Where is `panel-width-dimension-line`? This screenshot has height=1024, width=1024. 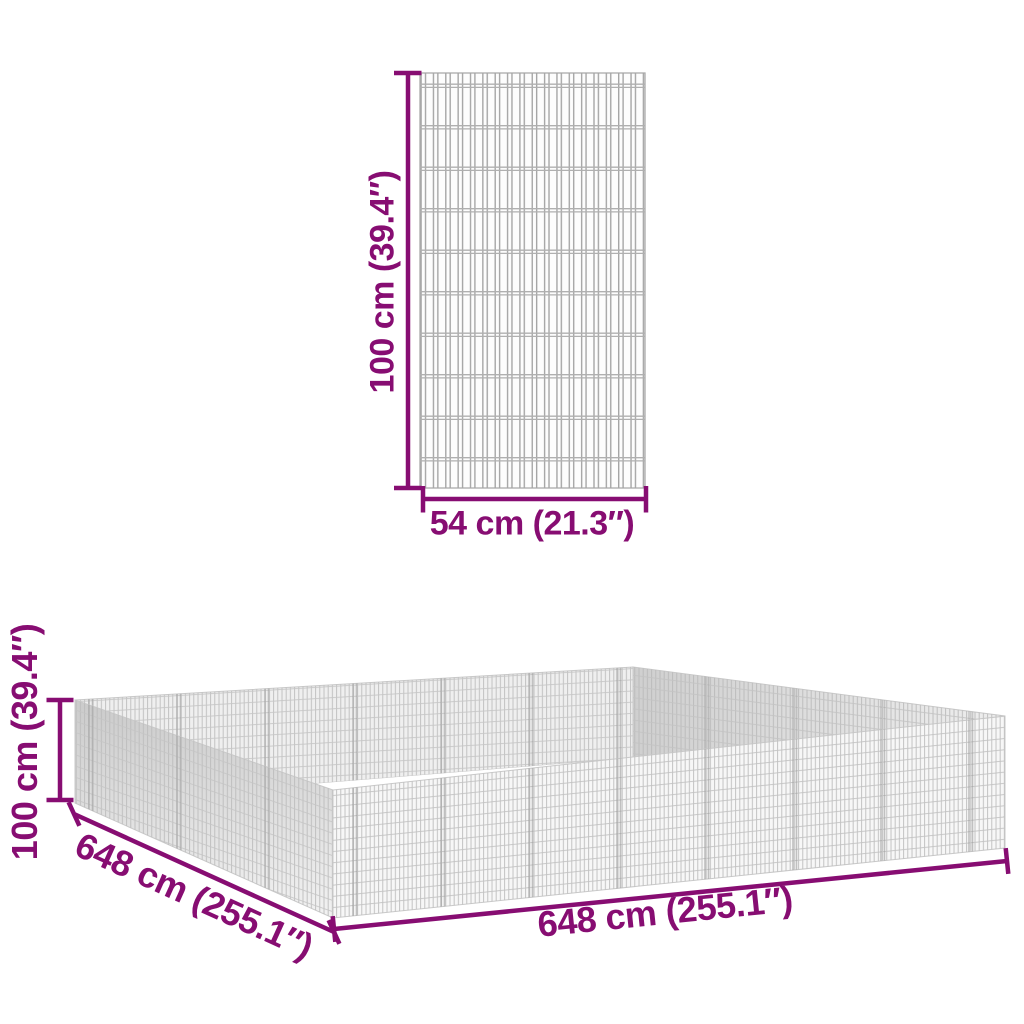
panel-width-dimension-line is located at coordinates (534, 499).